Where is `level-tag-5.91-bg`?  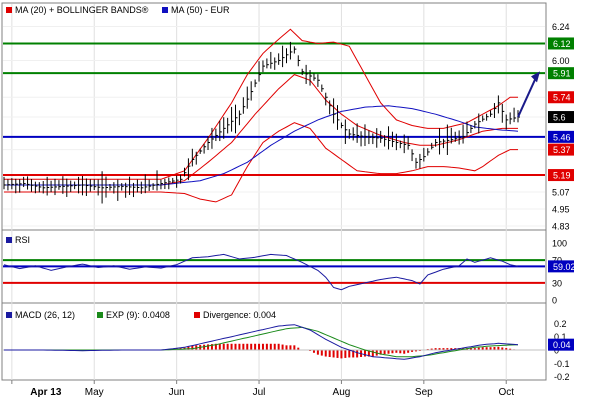 level-tag-5.91-bg is located at coordinates (561, 73).